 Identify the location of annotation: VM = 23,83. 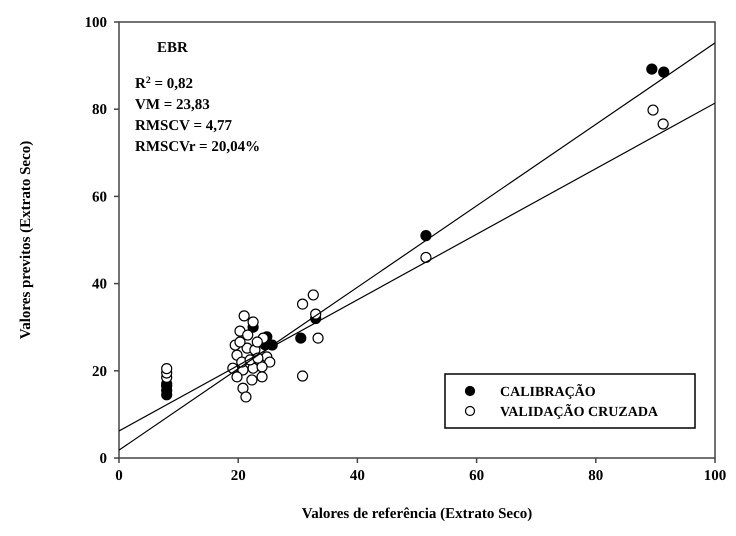
(172, 105).